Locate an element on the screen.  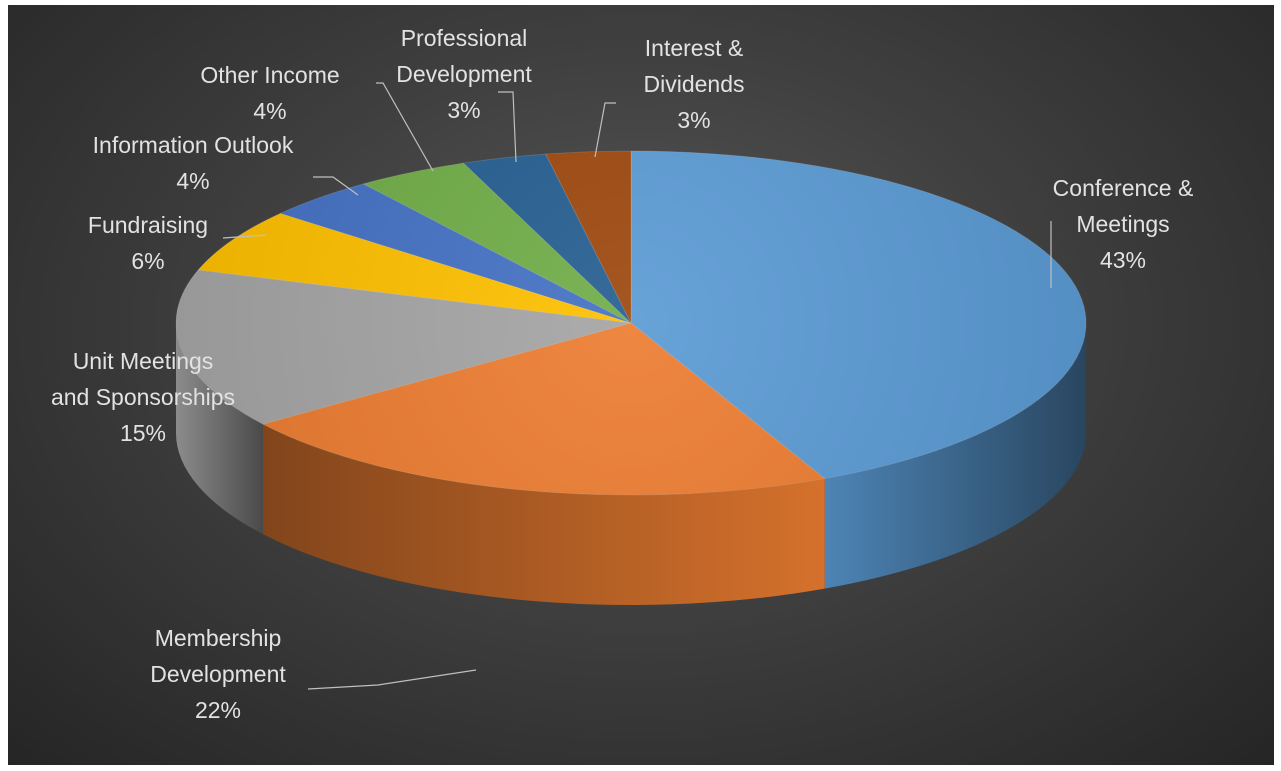
leader-line-information-outlook is located at coordinates (336, 186).